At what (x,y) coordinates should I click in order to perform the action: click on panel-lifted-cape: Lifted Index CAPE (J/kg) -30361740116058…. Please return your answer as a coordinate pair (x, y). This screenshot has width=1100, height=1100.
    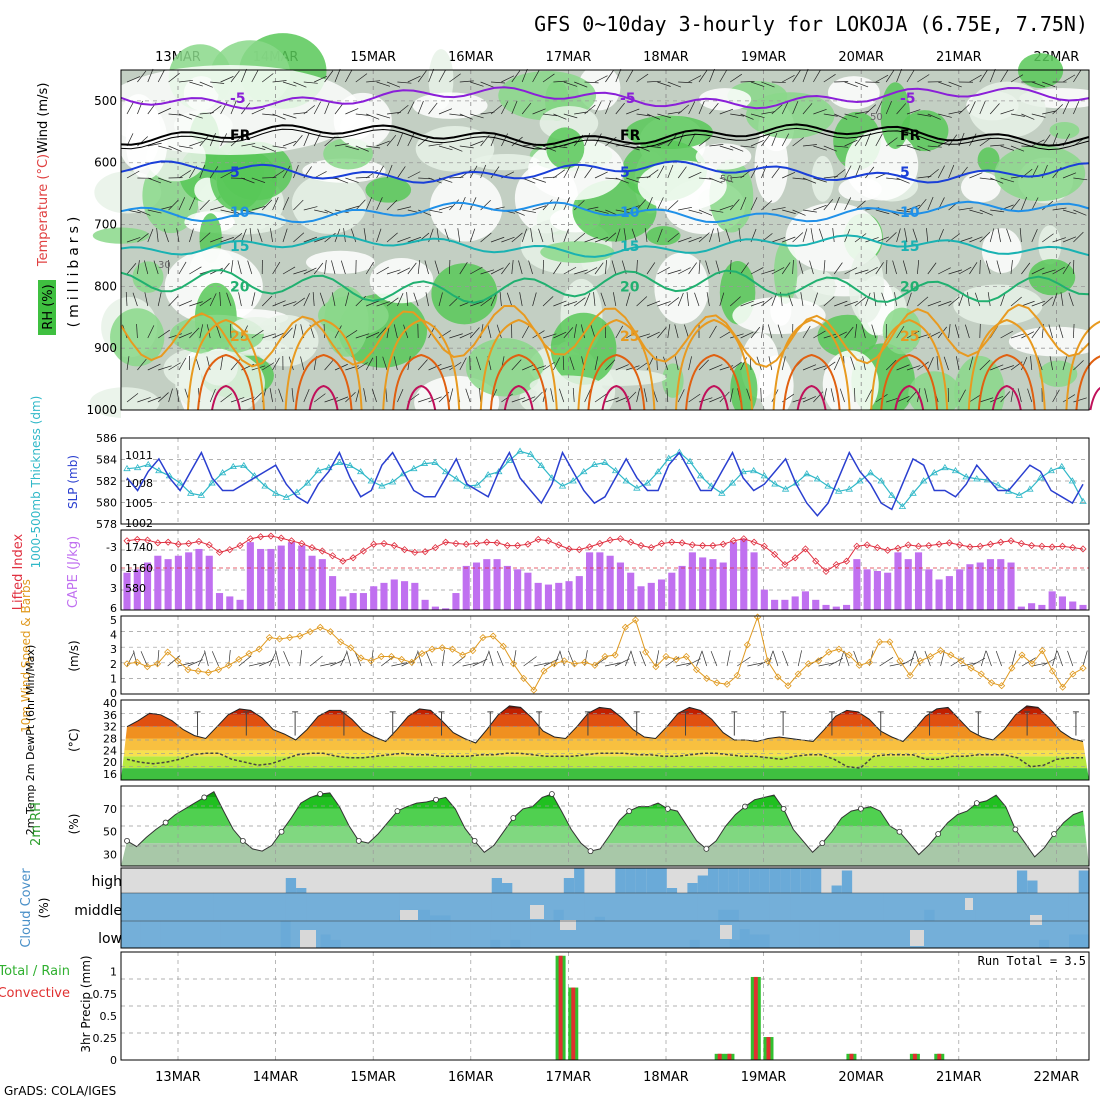
    Looking at the image, I should click on (550, 572).